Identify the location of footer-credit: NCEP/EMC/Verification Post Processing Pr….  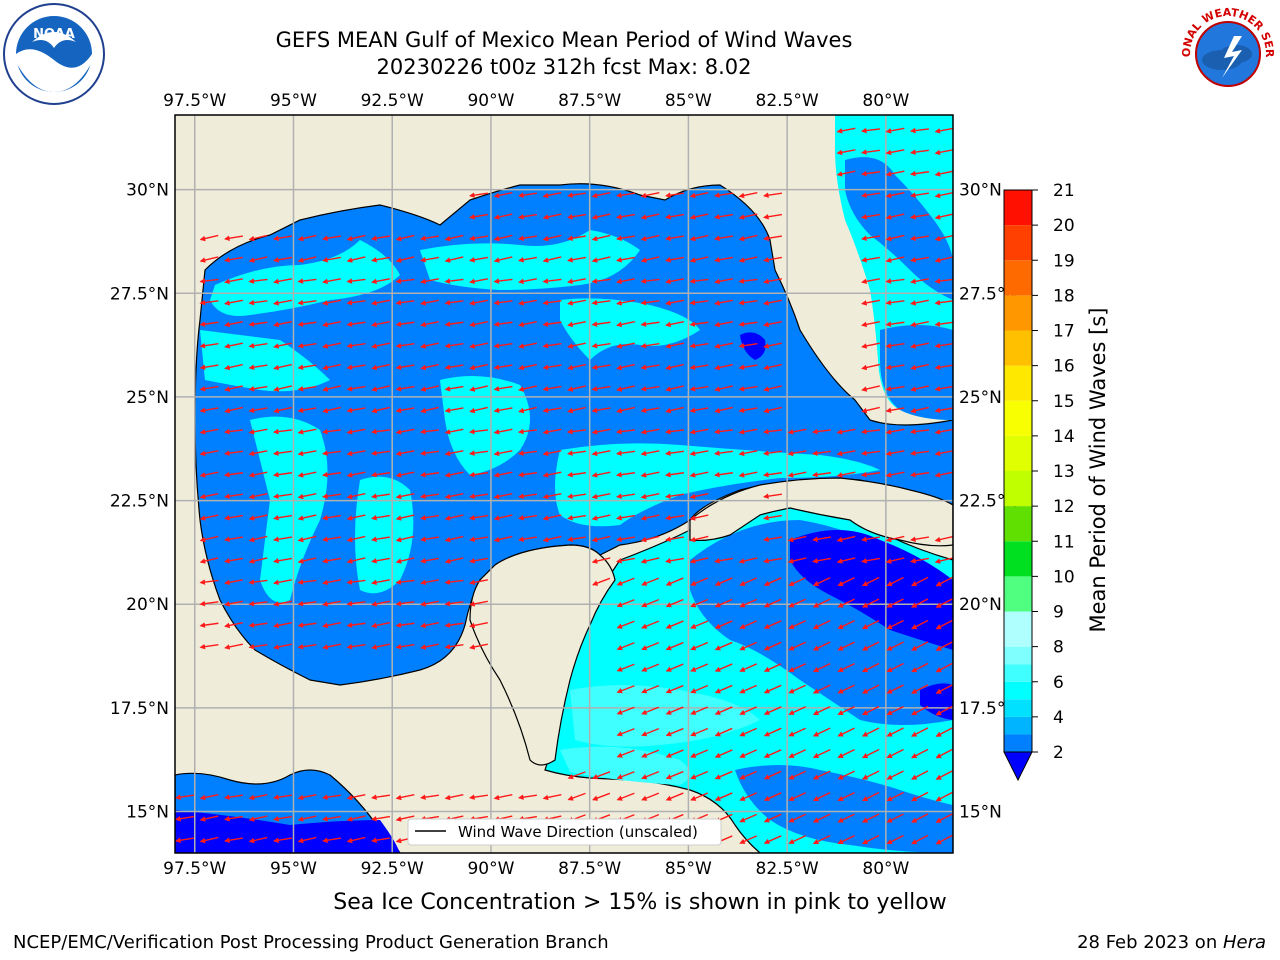
(311, 942).